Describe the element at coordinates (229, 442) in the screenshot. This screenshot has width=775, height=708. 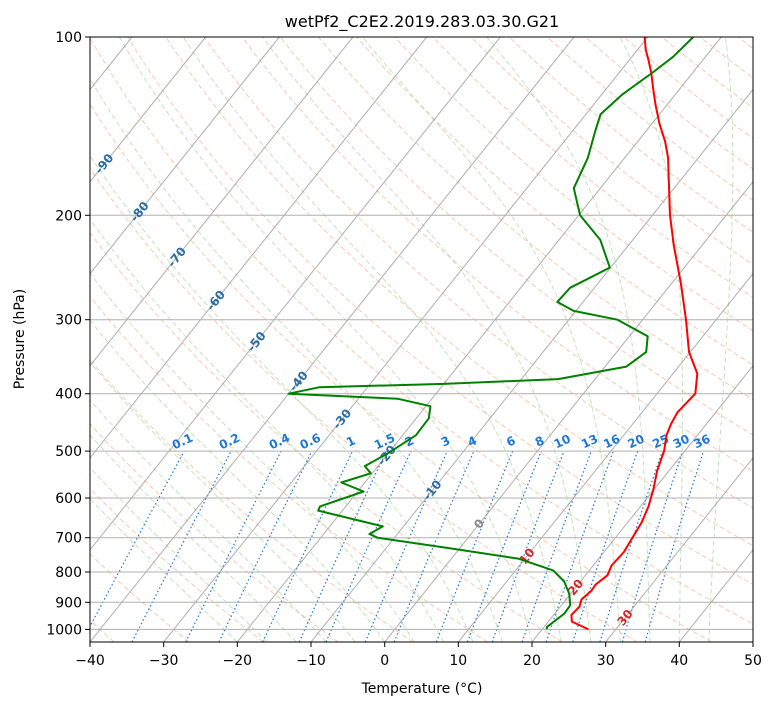
I see `mixing-ratio-label: 0.2` at that location.